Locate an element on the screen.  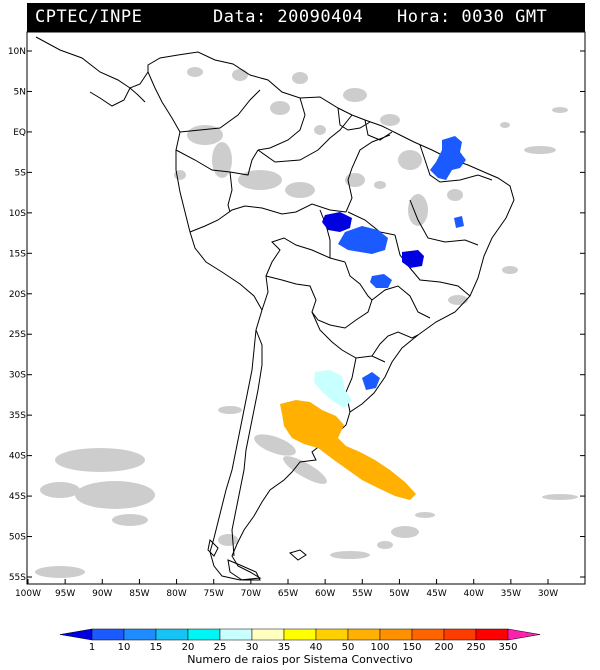
colorbar-label: 30 is located at coordinates (252, 647).